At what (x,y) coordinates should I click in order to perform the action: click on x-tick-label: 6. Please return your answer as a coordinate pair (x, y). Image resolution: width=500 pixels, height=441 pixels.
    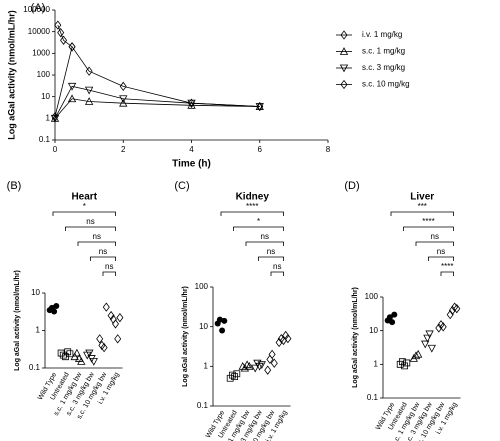
    Looking at the image, I should click on (260, 149).